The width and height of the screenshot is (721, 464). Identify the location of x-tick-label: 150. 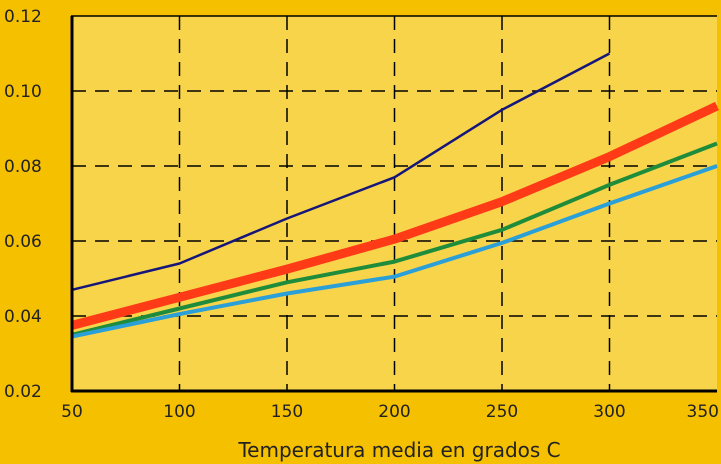
(287, 412).